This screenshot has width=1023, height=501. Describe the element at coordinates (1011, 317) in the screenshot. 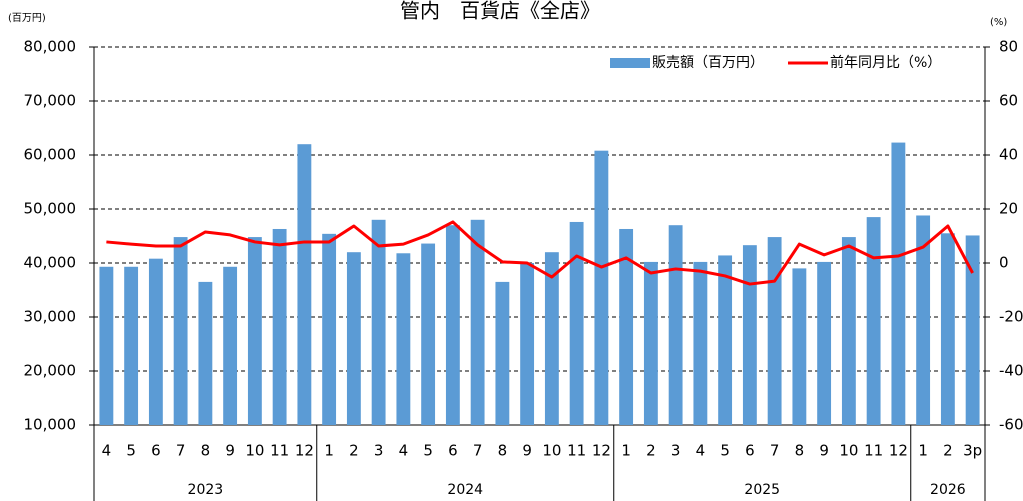

I see `y2-tick-label: -20` at that location.